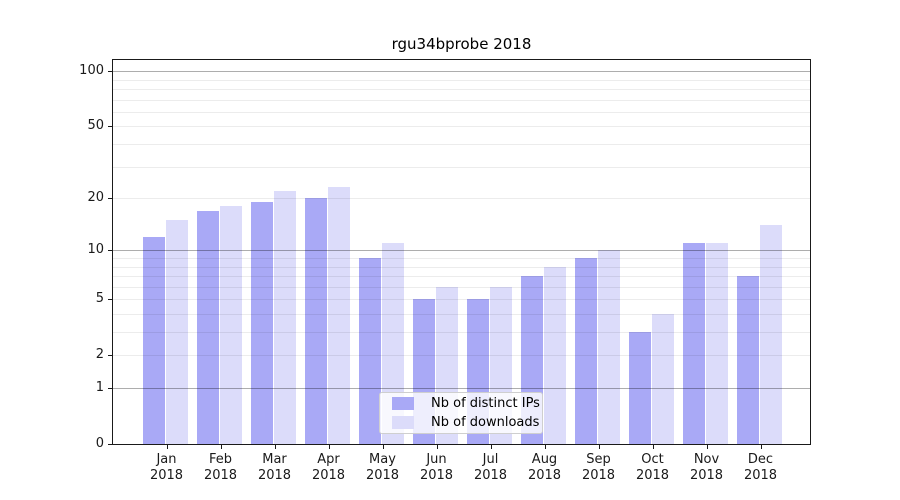 Image resolution: width=900 pixels, height=500 pixels. I want to click on x-tick-label: Sep 2018, so click(599, 468).